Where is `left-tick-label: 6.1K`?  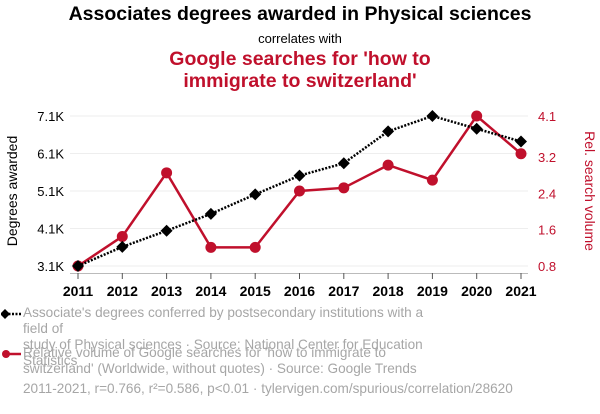 left-tick-label: 6.1K is located at coordinates (50, 154).